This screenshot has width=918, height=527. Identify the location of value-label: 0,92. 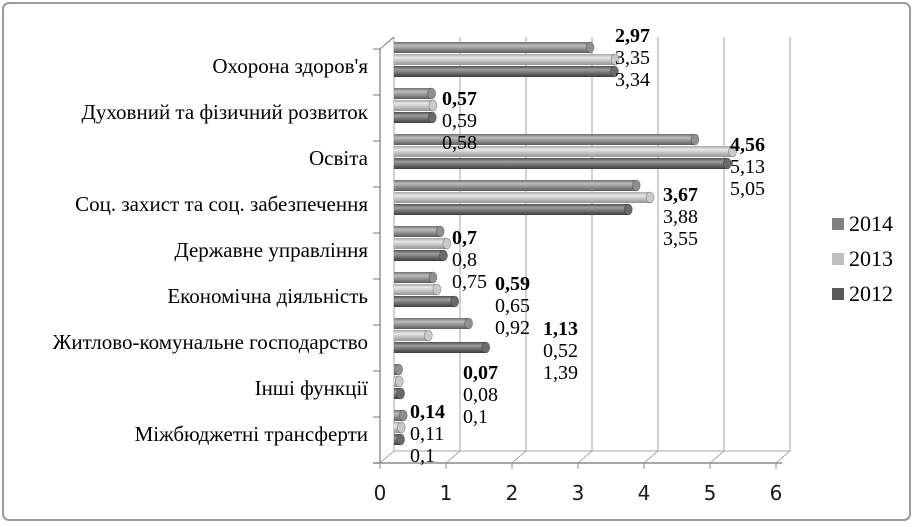
(512, 328).